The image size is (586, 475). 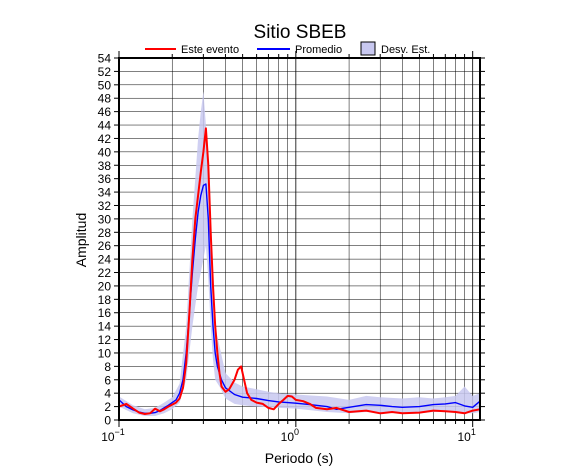 I want to click on x-tick-label-exponent: 0, so click(x=296, y=432).